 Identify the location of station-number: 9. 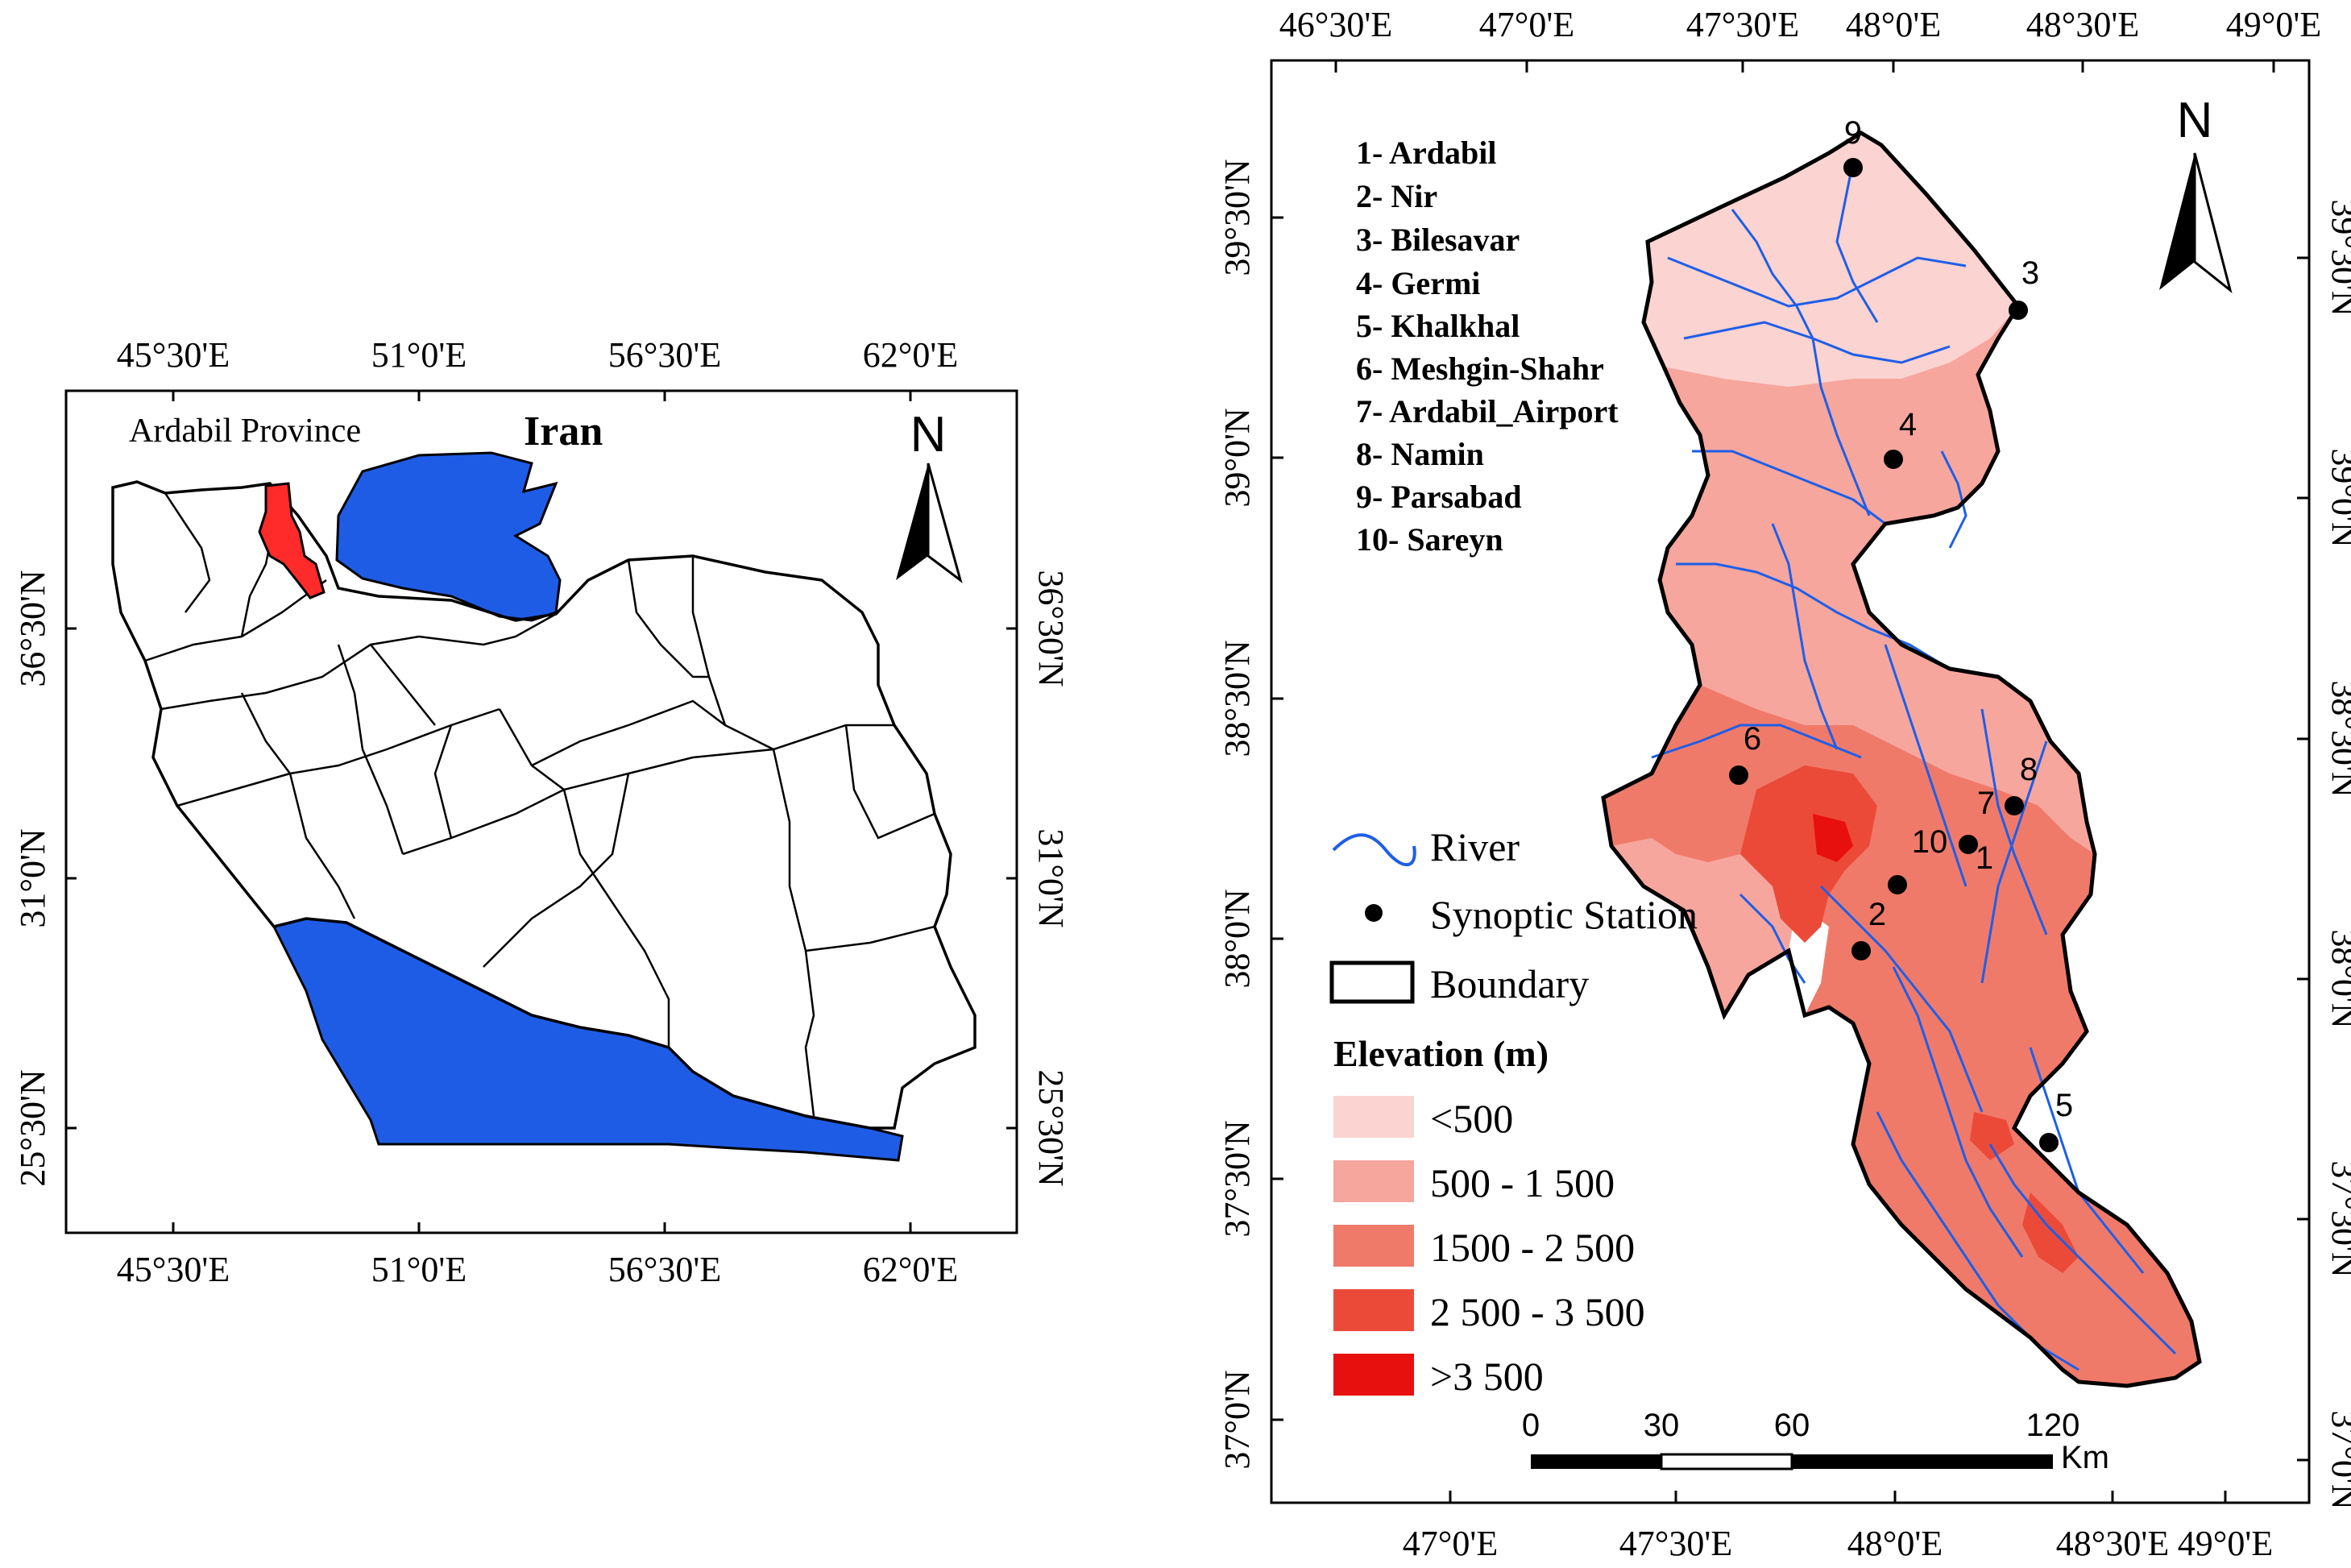
(1853, 133).